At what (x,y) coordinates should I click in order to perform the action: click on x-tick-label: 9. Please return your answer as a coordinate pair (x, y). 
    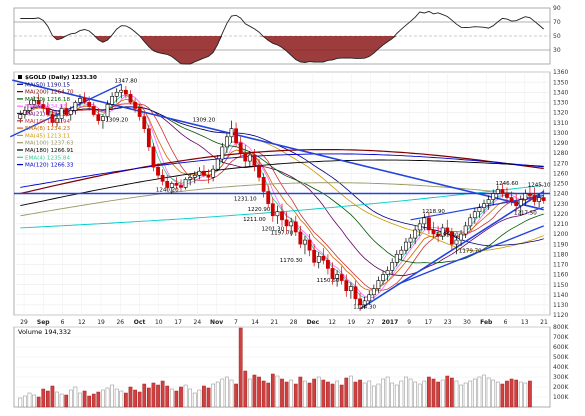
    Looking at the image, I should click on (409, 322).